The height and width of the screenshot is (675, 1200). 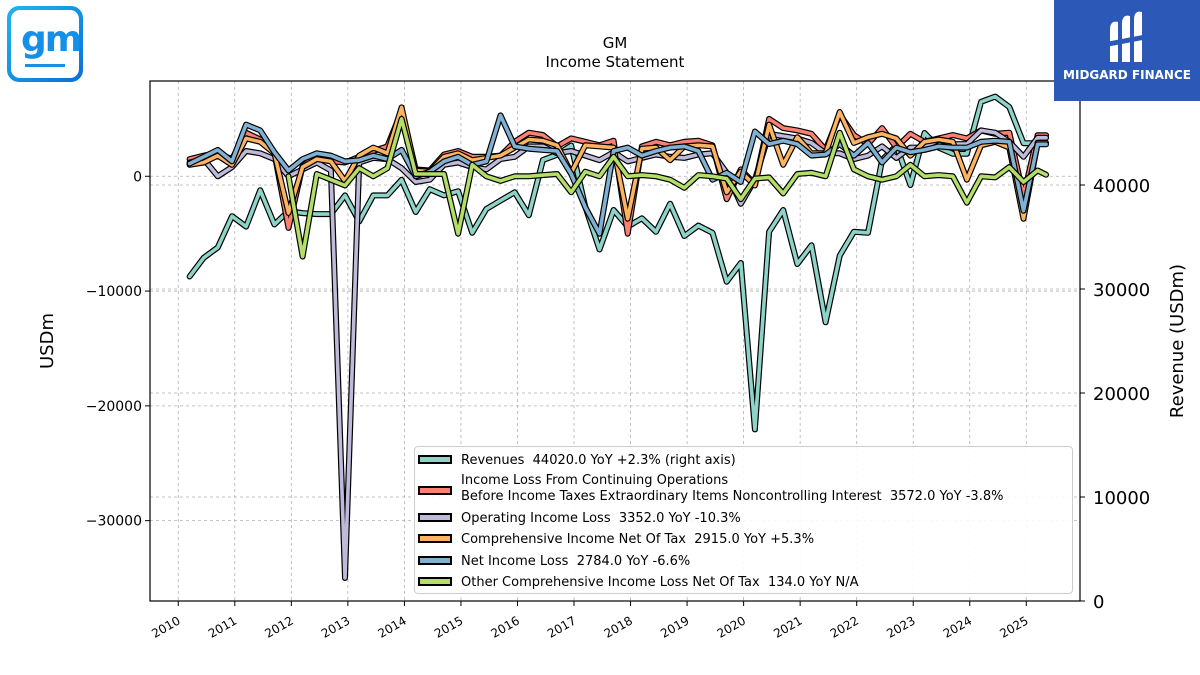 I want to click on midgard-mark-icon, so click(x=1127, y=36).